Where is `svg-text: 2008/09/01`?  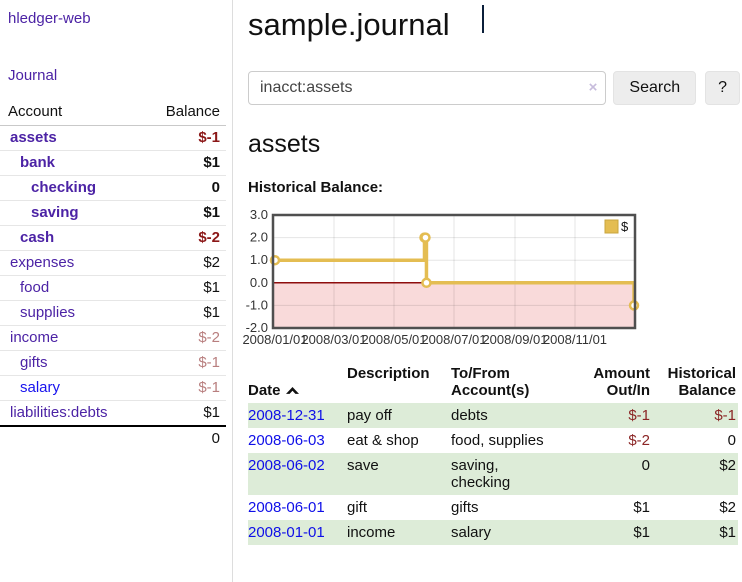
svg-text: 2008/09/01 is located at coordinates (514, 339).